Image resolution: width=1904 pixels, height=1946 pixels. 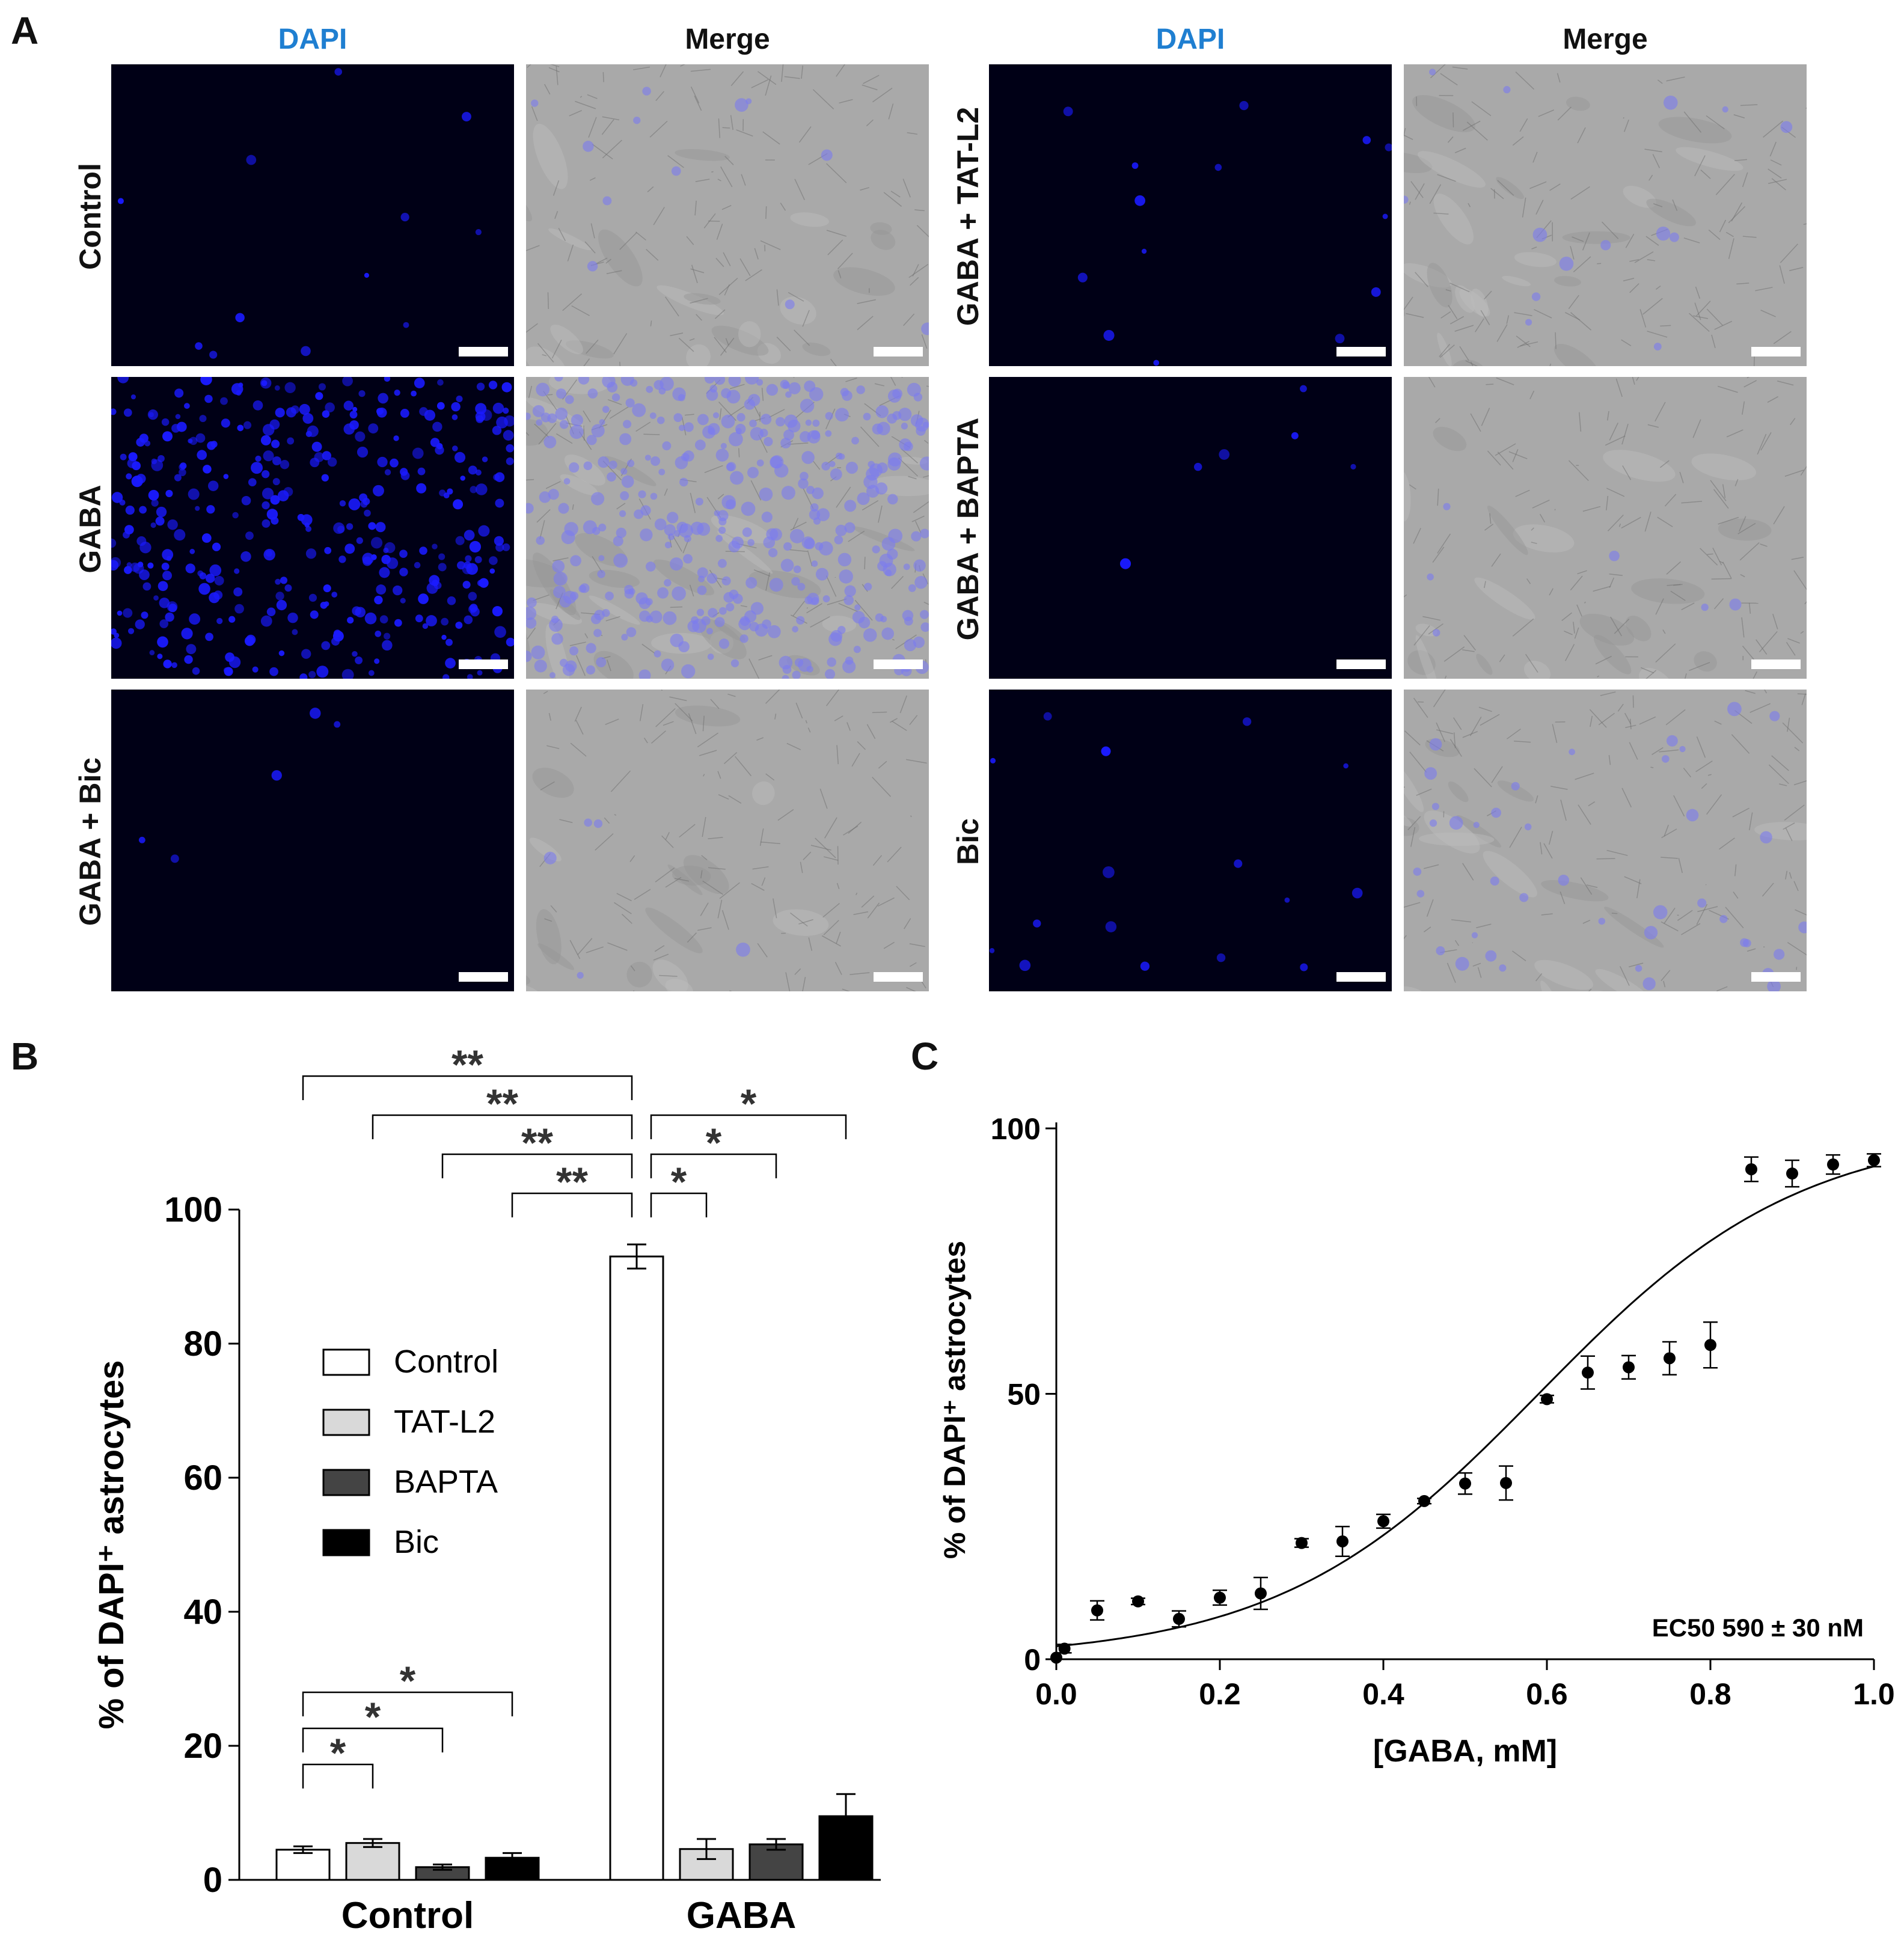 What do you see at coordinates (346, 1483) in the screenshot?
I see `legend-swatch` at bounding box center [346, 1483].